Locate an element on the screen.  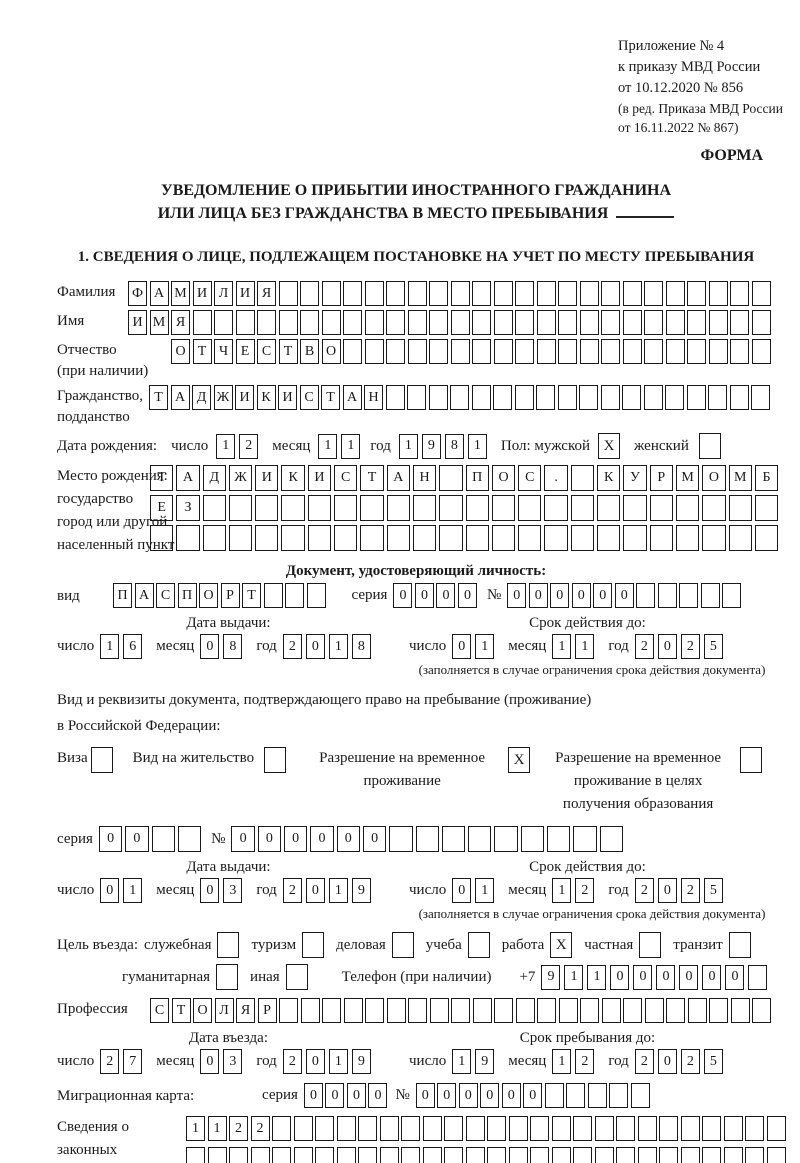
migration-card-series-label: серия is located at coordinates (280, 1095).